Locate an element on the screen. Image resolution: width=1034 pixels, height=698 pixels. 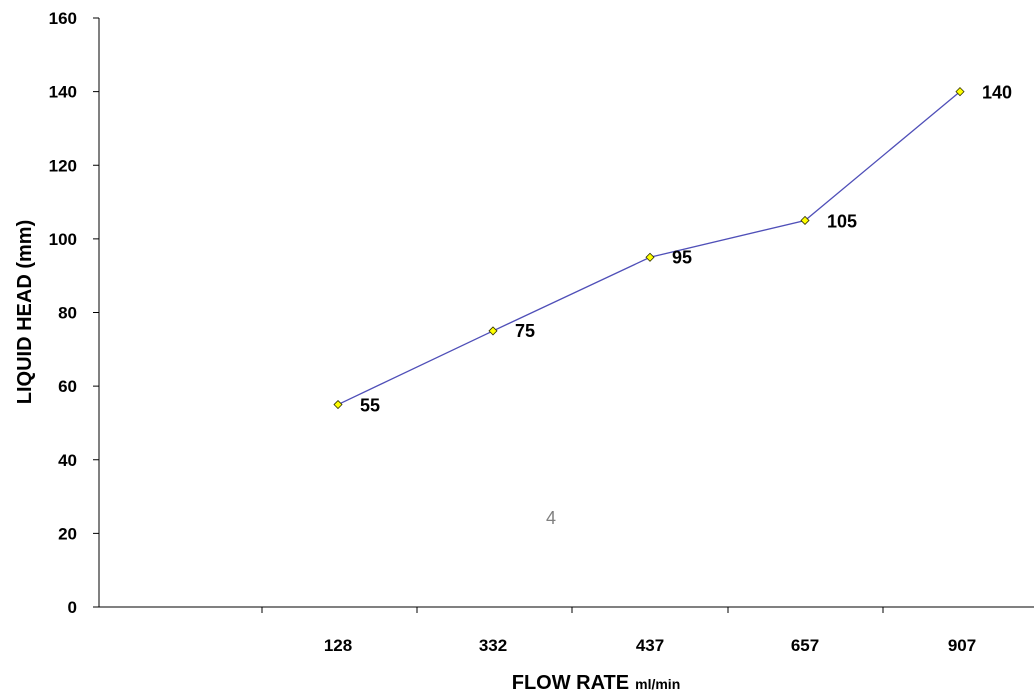
y-tick-label: 120 is located at coordinates (63, 165).